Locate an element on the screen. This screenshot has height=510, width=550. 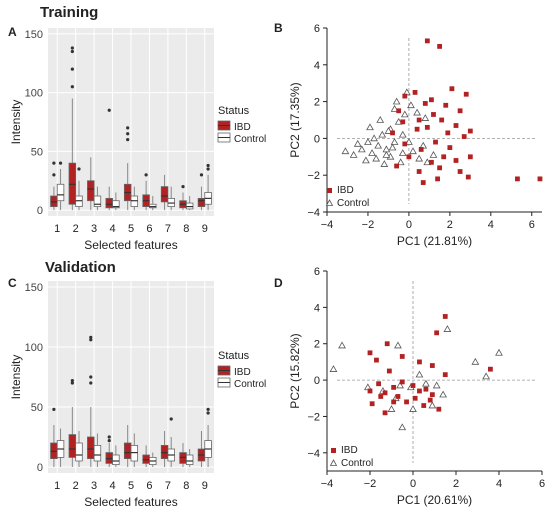
x-tick-label: −4 is located at coordinates (327, 484).